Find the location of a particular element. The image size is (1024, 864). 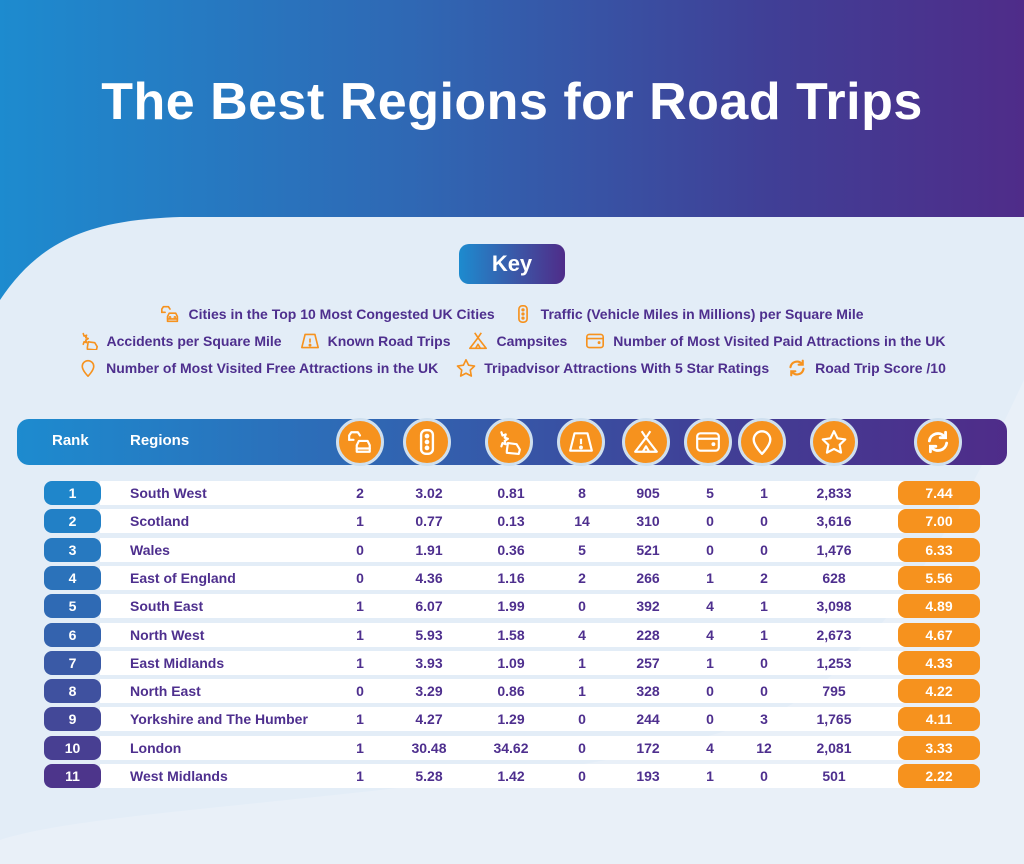

accidents-value: 1.29 is located at coordinates (511, 719).